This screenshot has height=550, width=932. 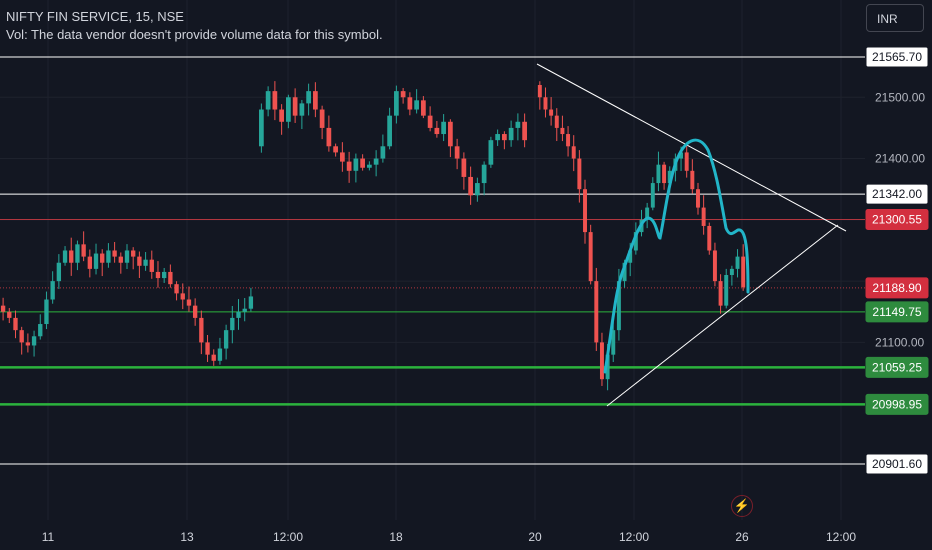 I want to click on time-tick-label: 18, so click(x=396, y=537).